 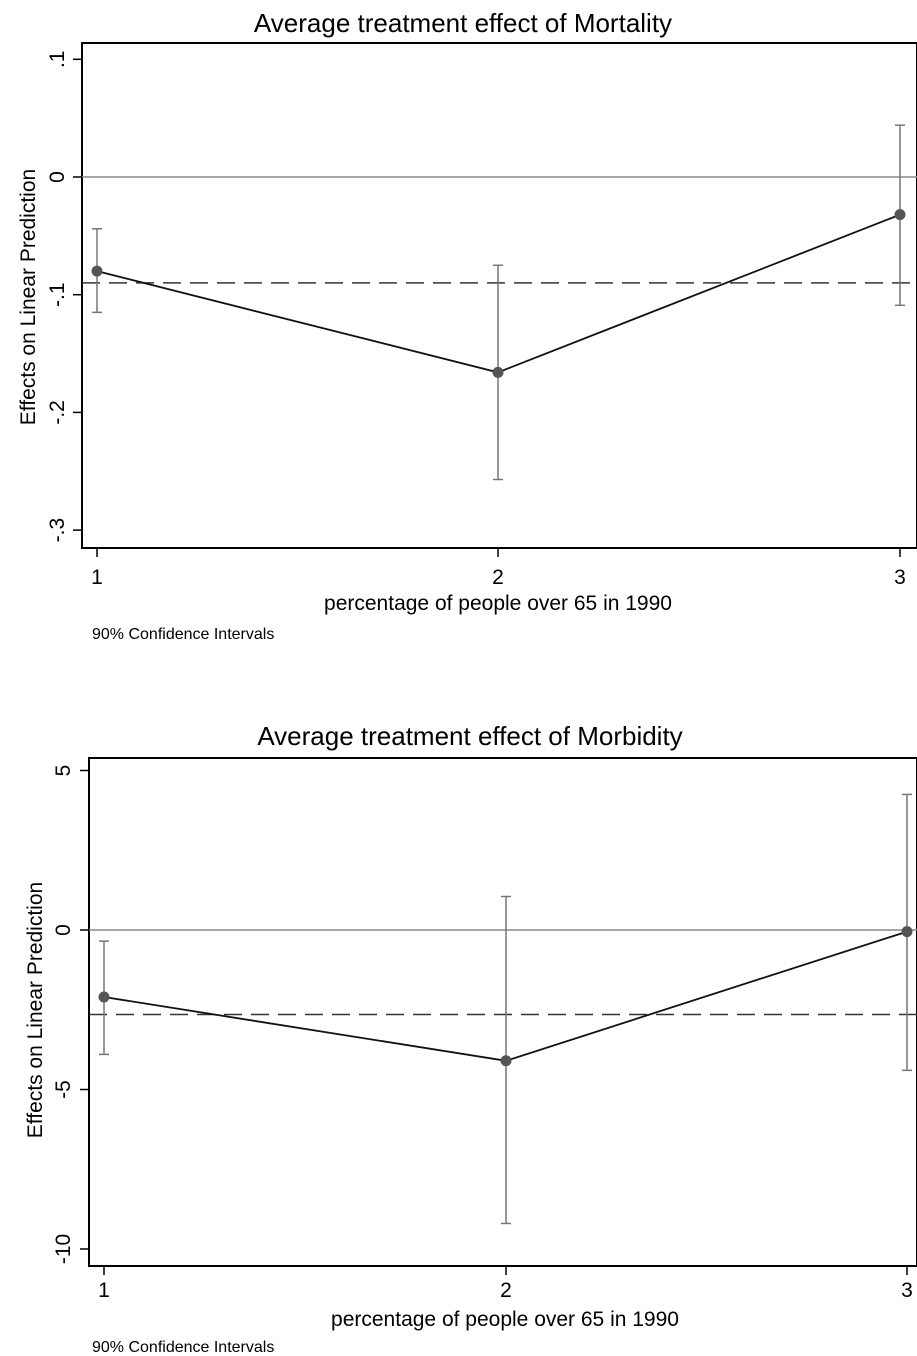 What do you see at coordinates (57, 60) in the screenshot?
I see `y-tick-label: .1` at bounding box center [57, 60].